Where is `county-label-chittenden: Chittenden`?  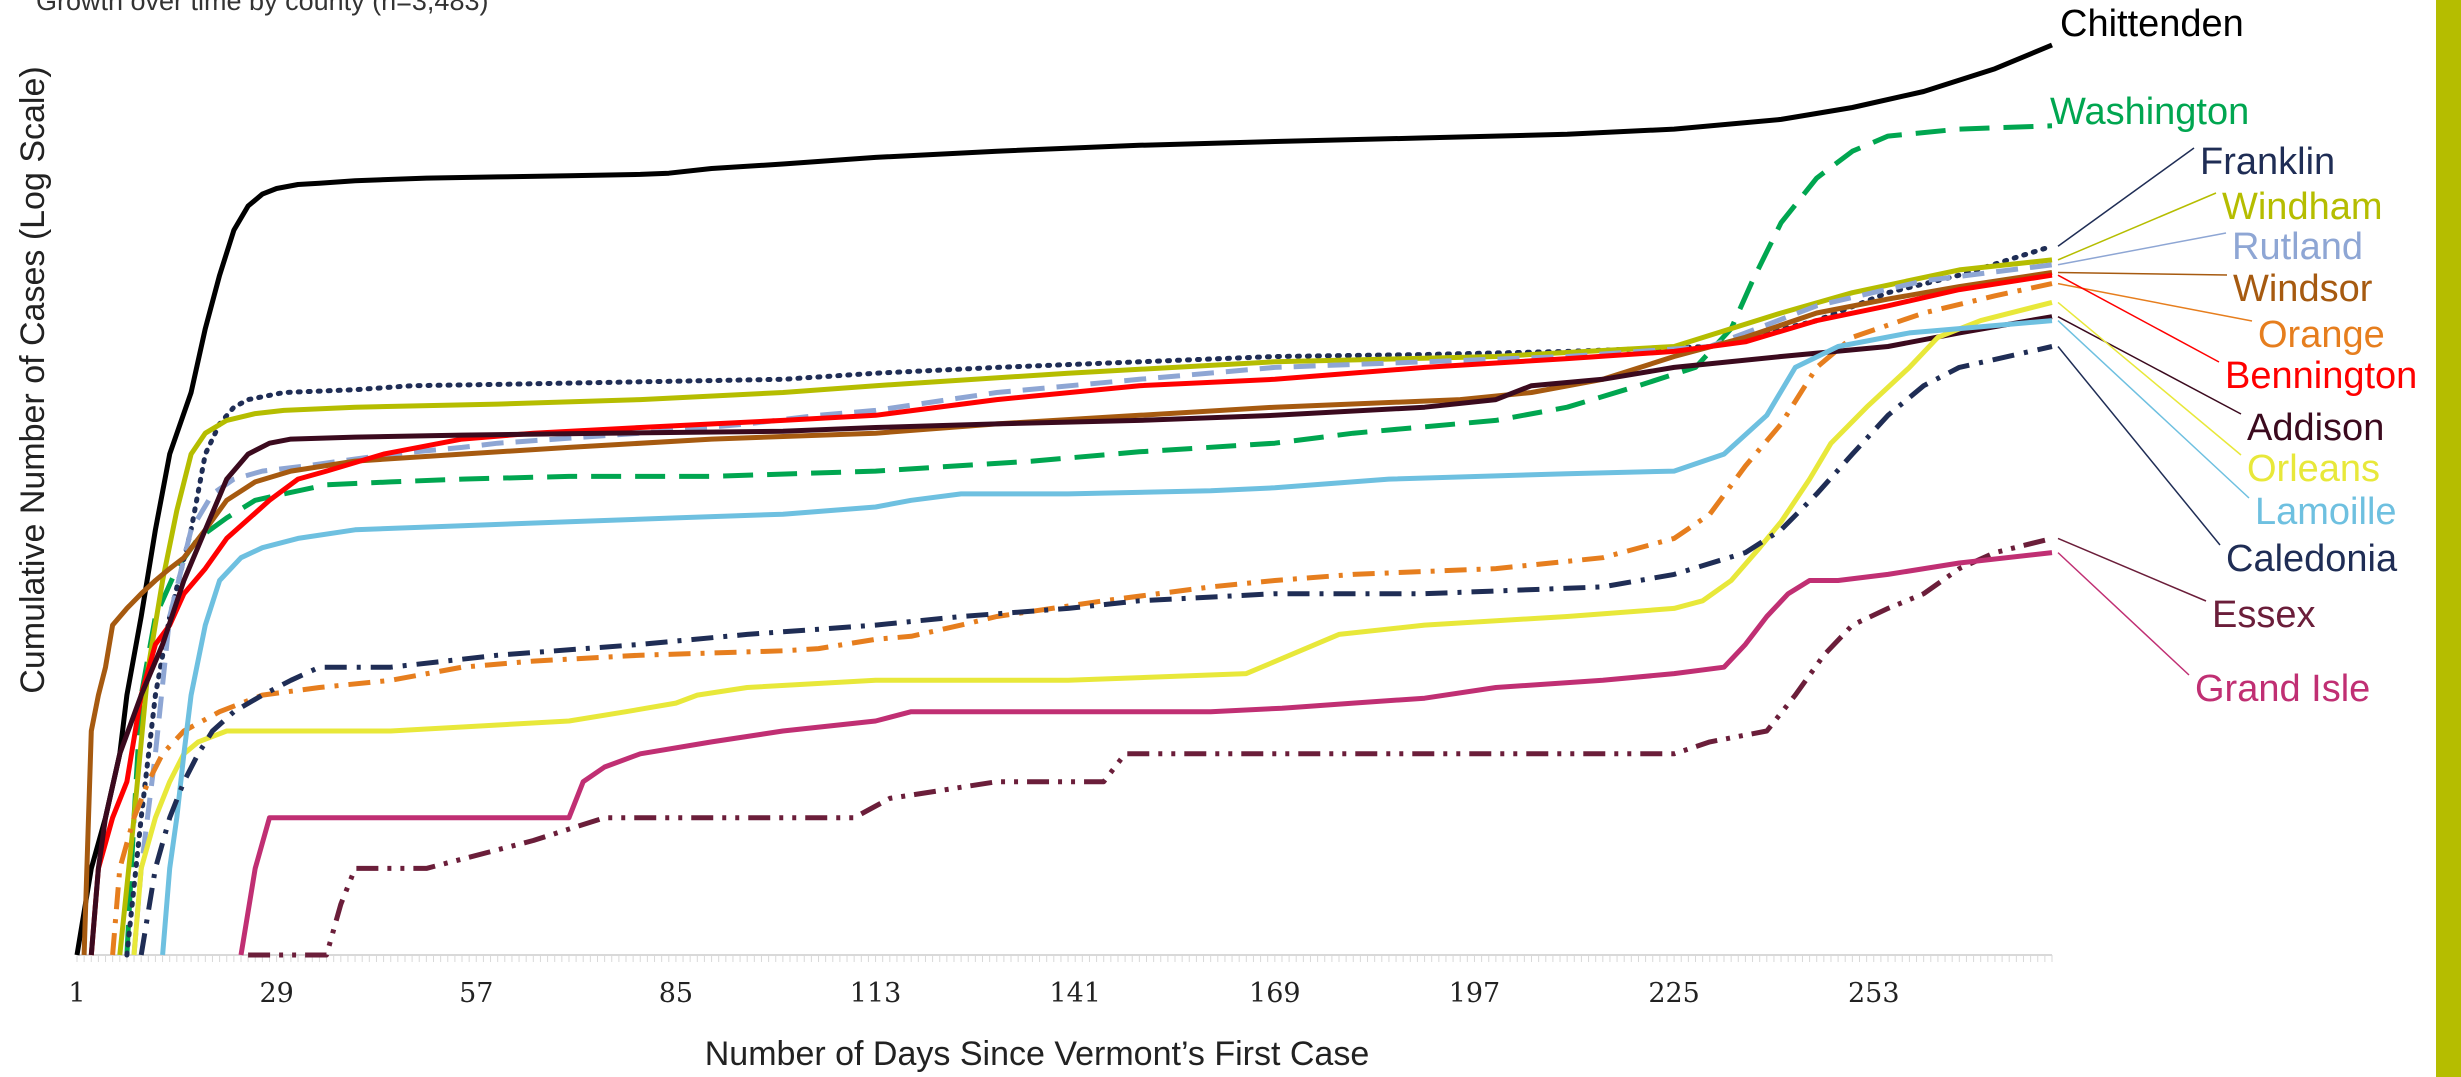
county-label-chittenden: Chittenden is located at coordinates (2152, 24).